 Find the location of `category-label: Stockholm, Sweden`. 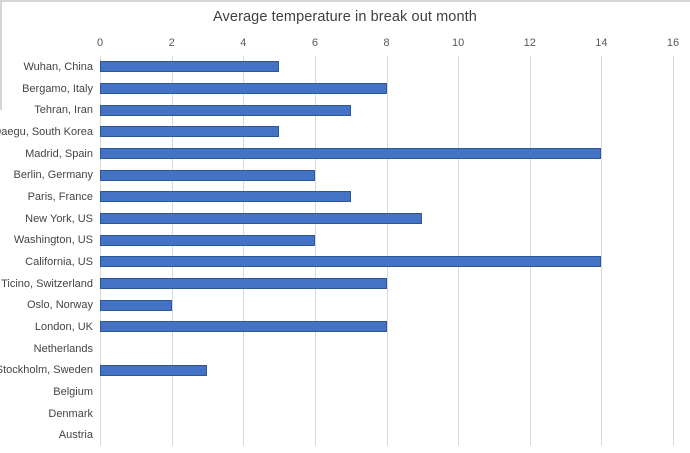

category-label: Stockholm, Sweden is located at coordinates (46, 370).